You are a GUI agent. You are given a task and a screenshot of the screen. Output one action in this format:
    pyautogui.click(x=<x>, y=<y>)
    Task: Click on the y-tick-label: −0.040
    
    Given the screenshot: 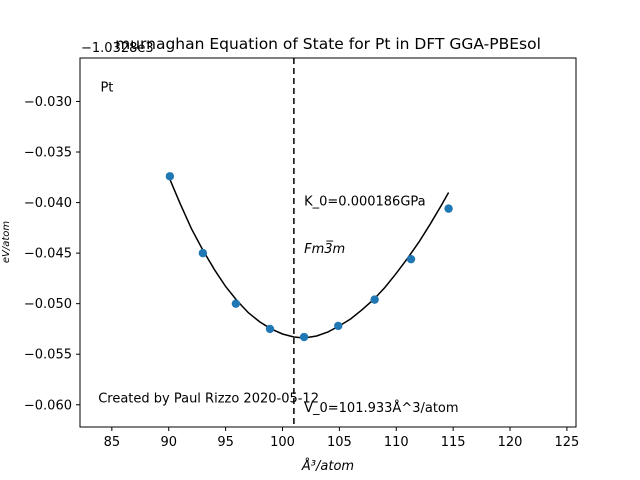 What is the action you would take?
    pyautogui.click(x=48, y=203)
    